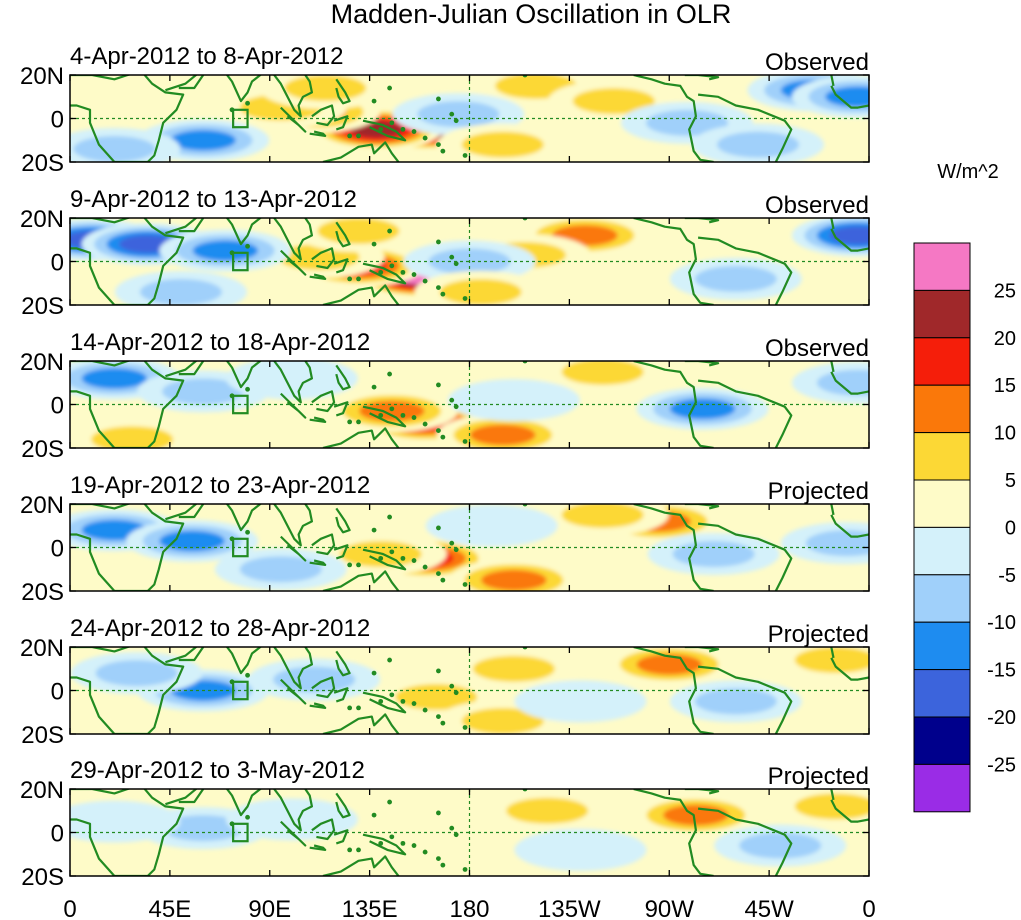  I want to click on colorbar-tick-label: 10, so click(1005, 434).